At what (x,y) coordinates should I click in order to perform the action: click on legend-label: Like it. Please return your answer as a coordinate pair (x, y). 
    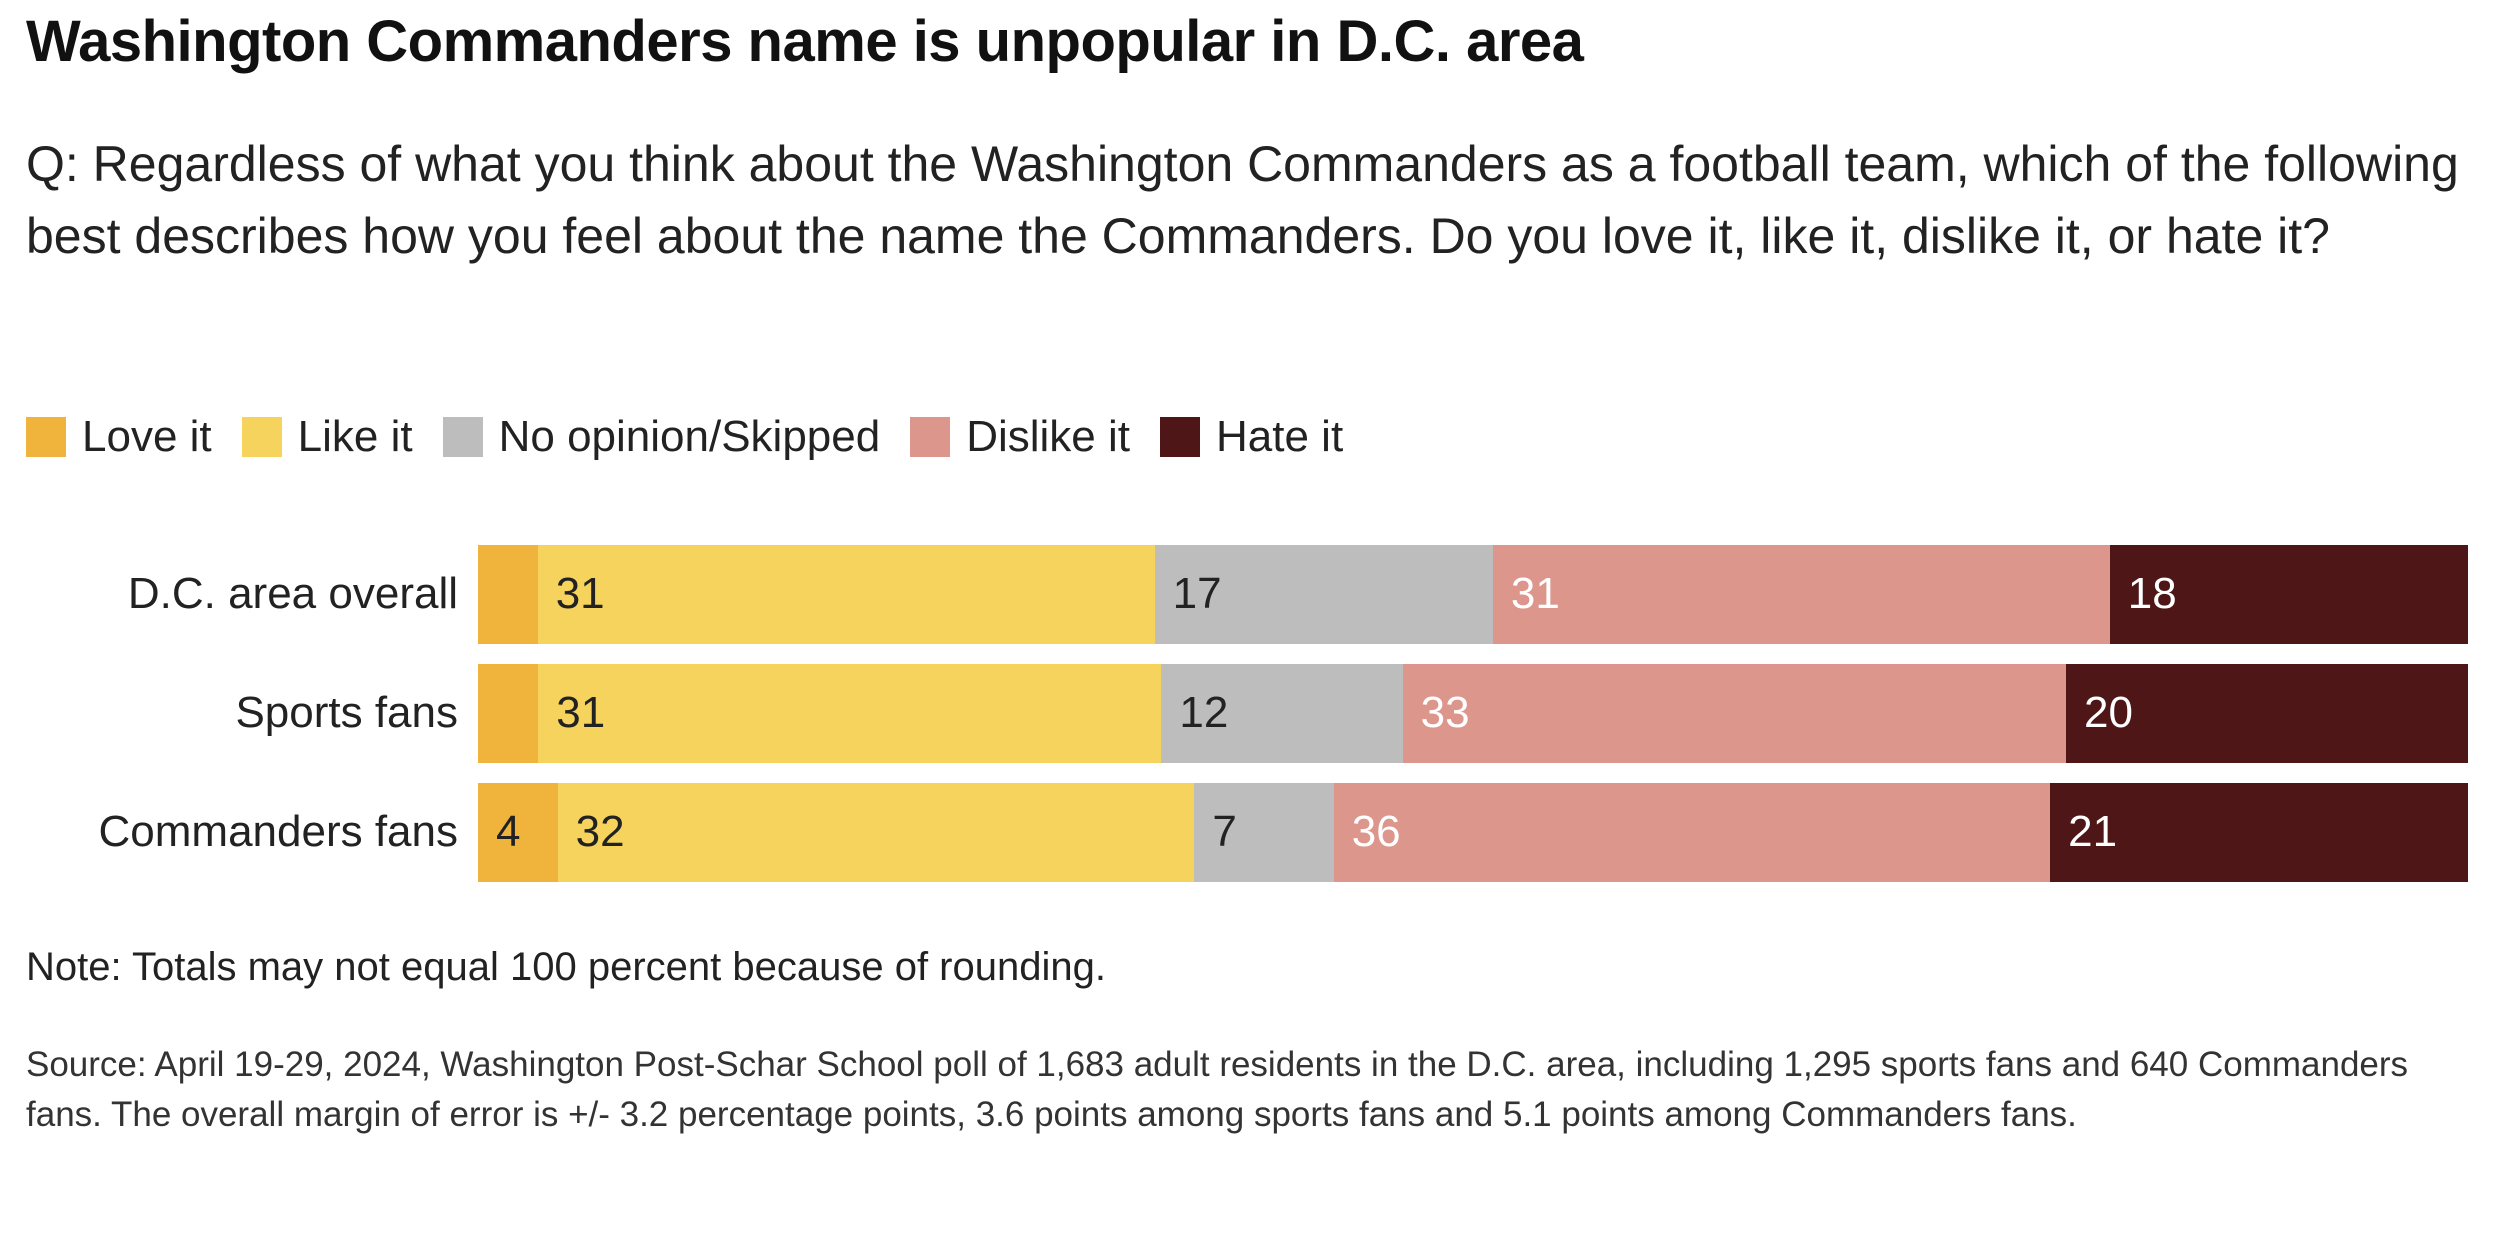
    Looking at the image, I should click on (355, 436).